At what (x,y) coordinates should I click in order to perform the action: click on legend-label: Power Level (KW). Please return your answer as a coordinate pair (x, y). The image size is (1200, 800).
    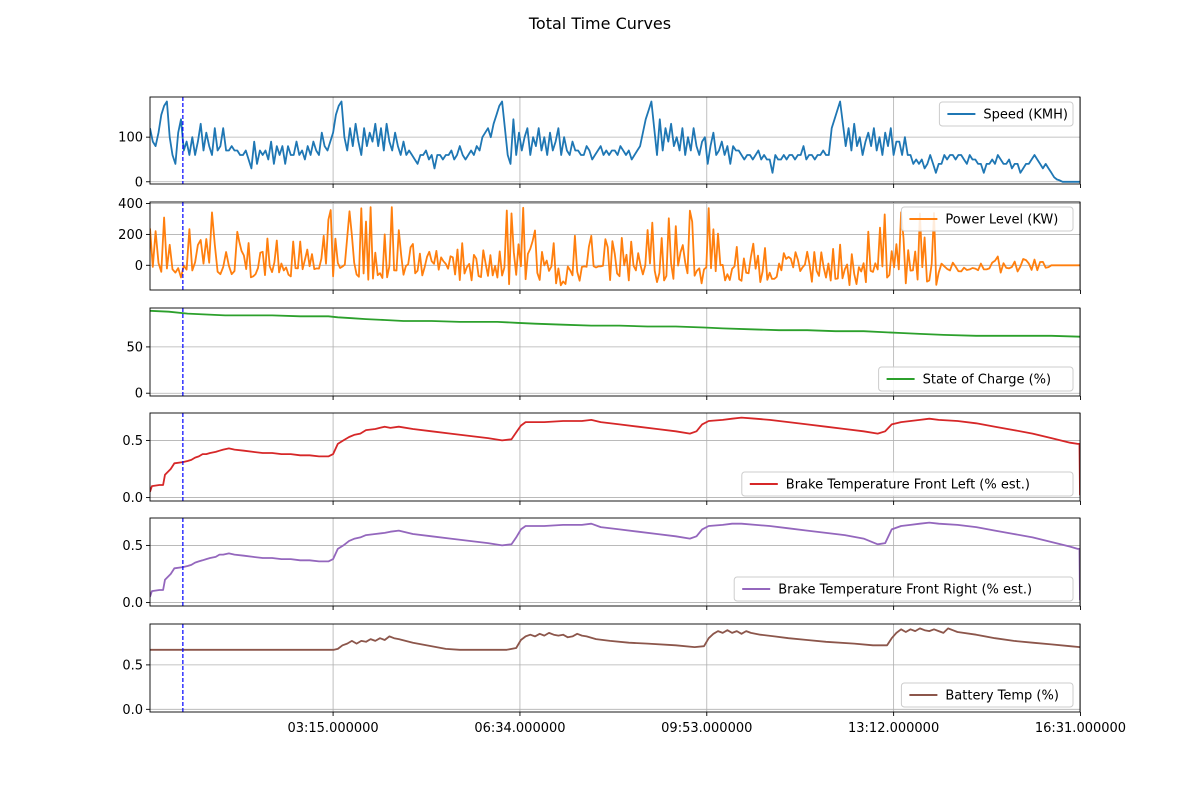
    Looking at the image, I should click on (1001, 220).